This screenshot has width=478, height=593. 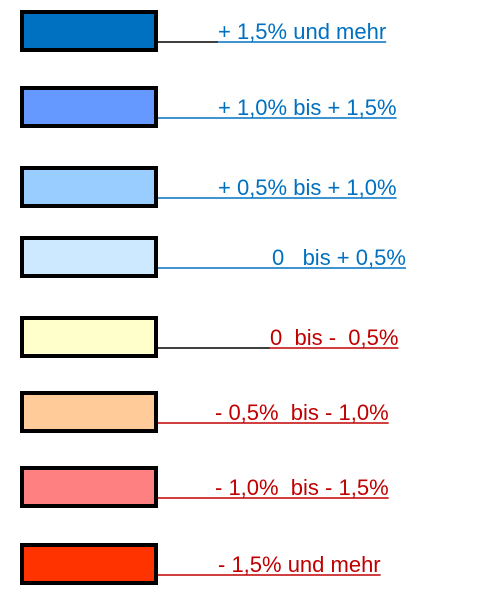 What do you see at coordinates (334, 337) in the screenshot?
I see `legend-label: 0 bis - 0,5%` at bounding box center [334, 337].